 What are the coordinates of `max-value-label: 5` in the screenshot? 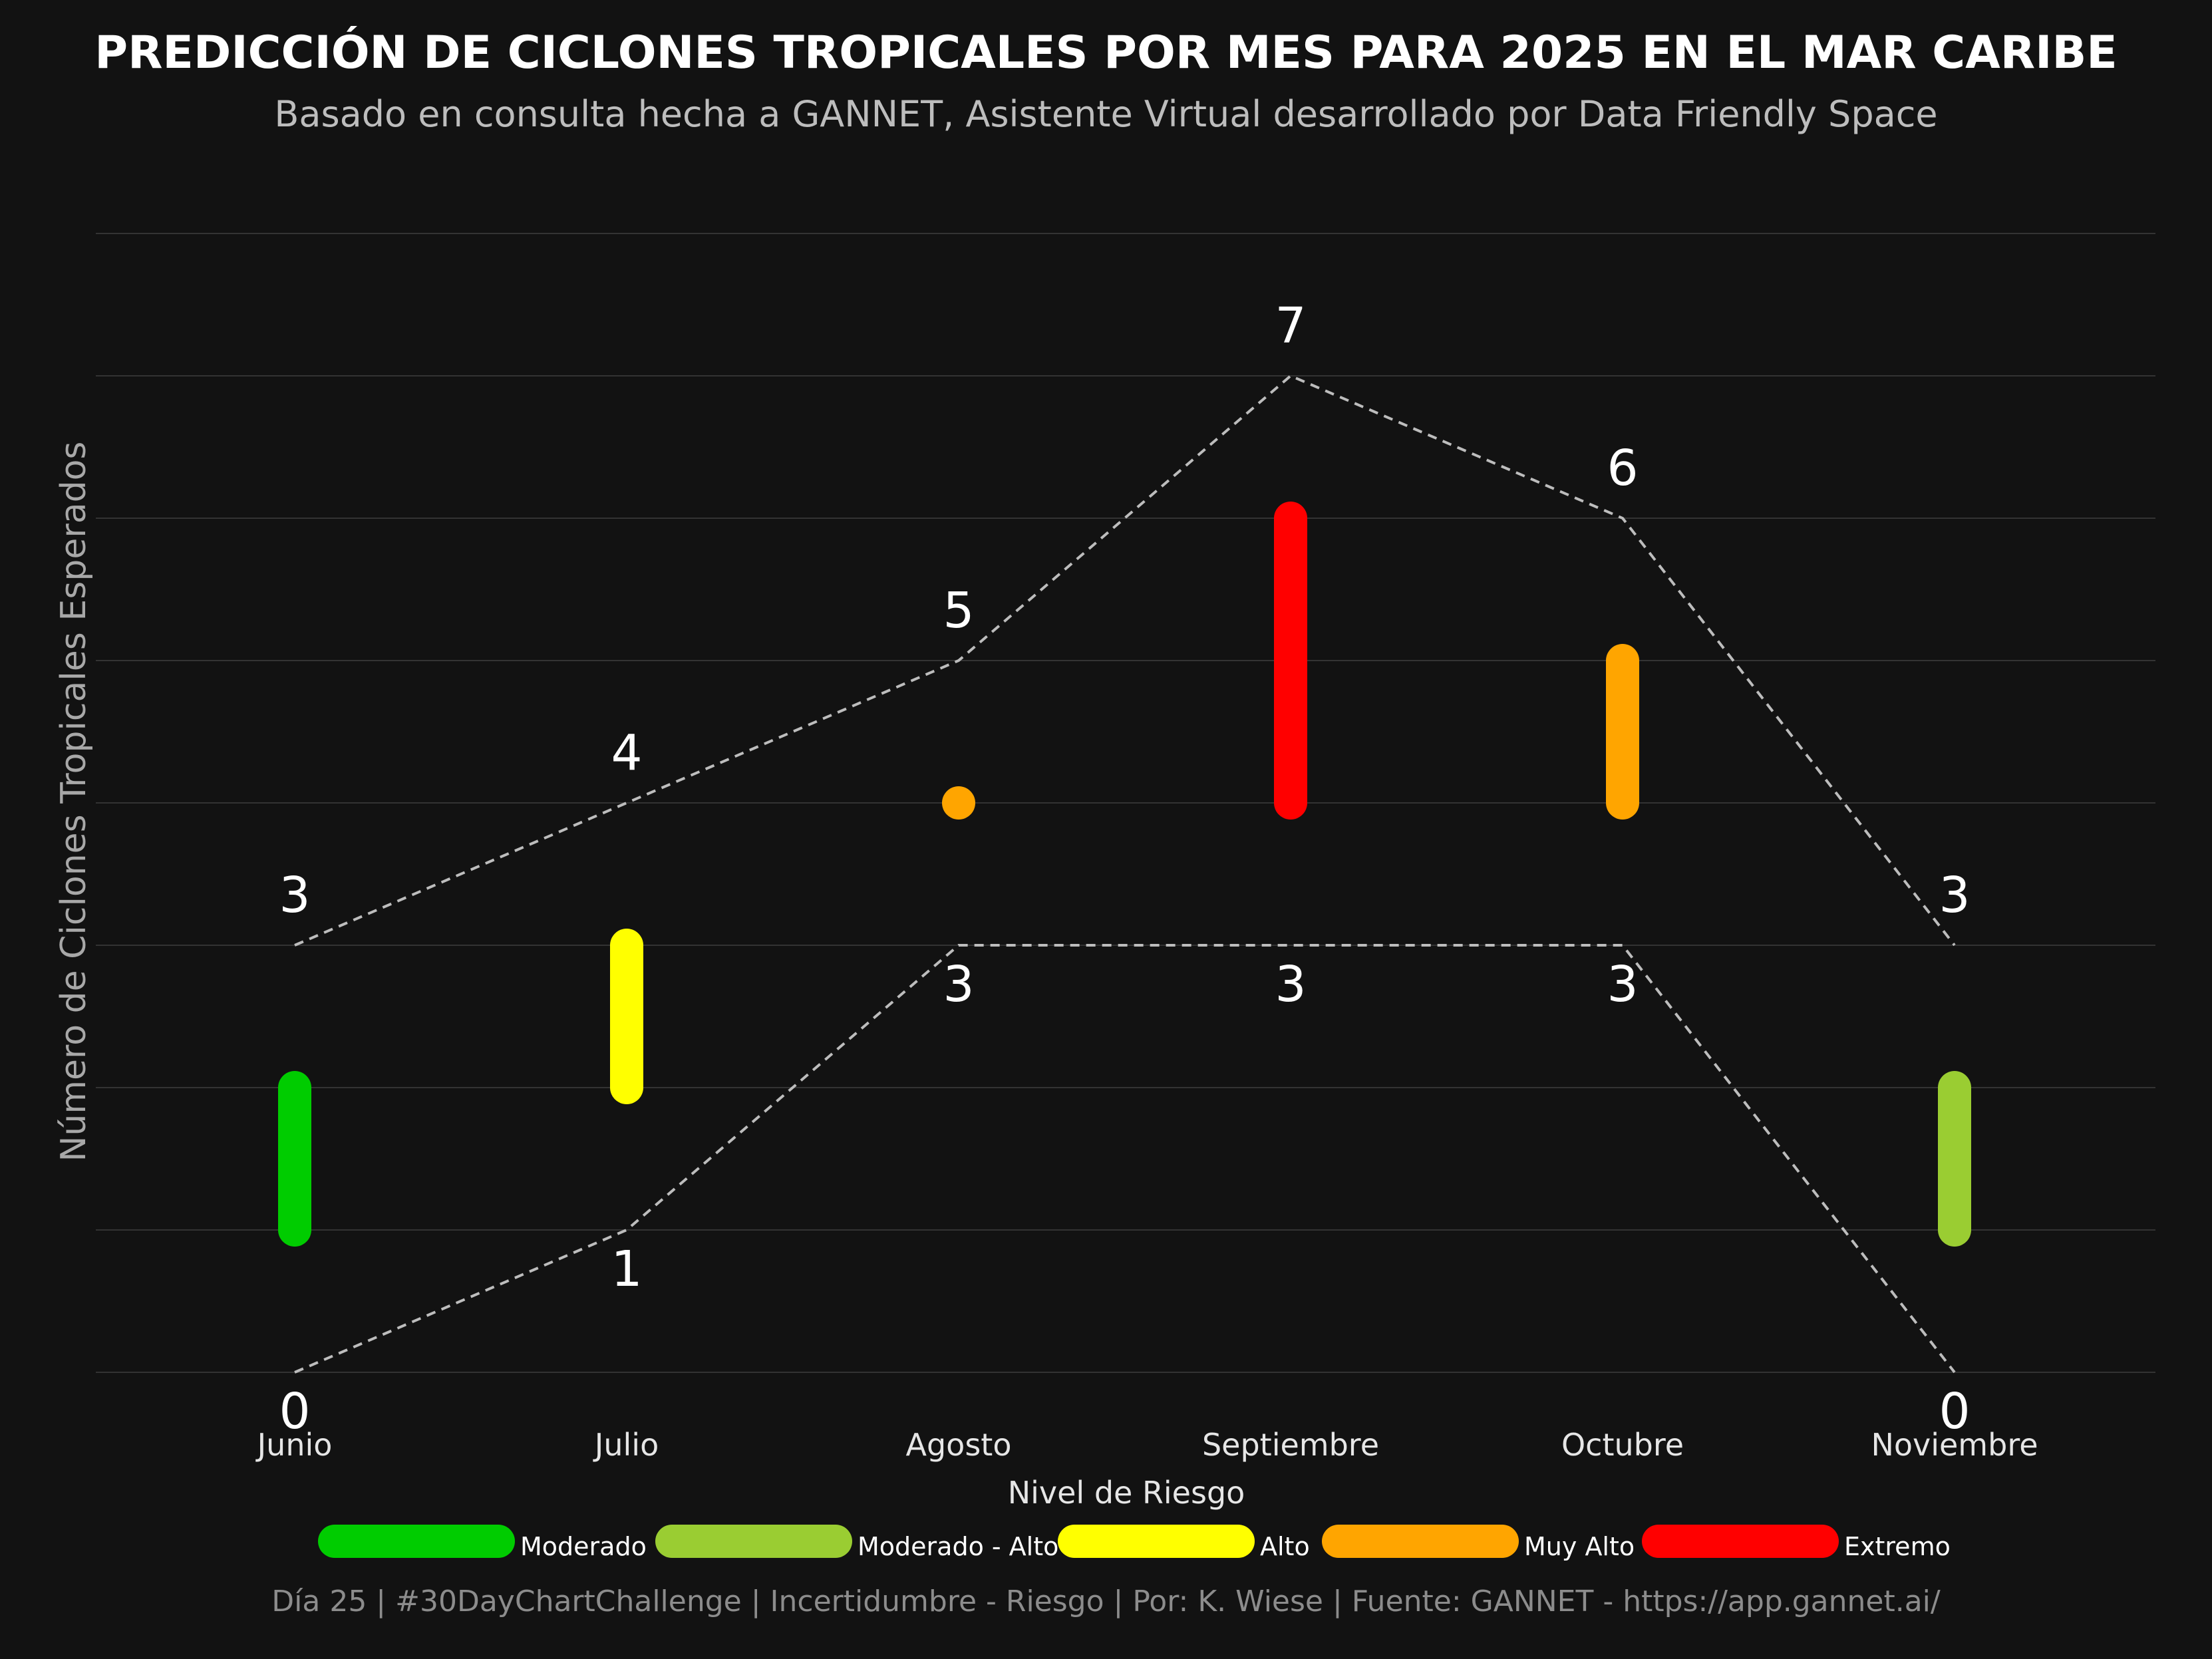 It's located at (958, 611).